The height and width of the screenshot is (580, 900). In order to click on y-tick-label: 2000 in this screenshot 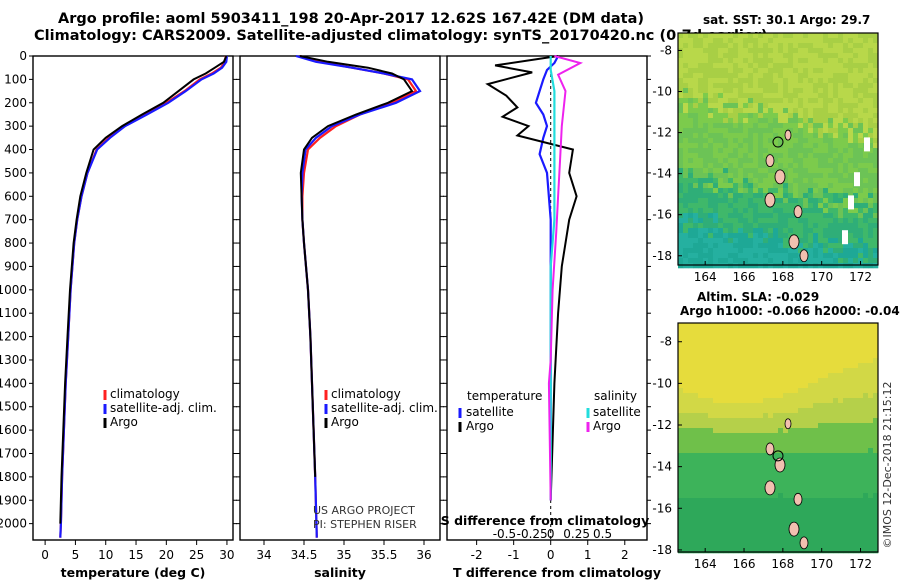, I will do `click(13, 524)`.